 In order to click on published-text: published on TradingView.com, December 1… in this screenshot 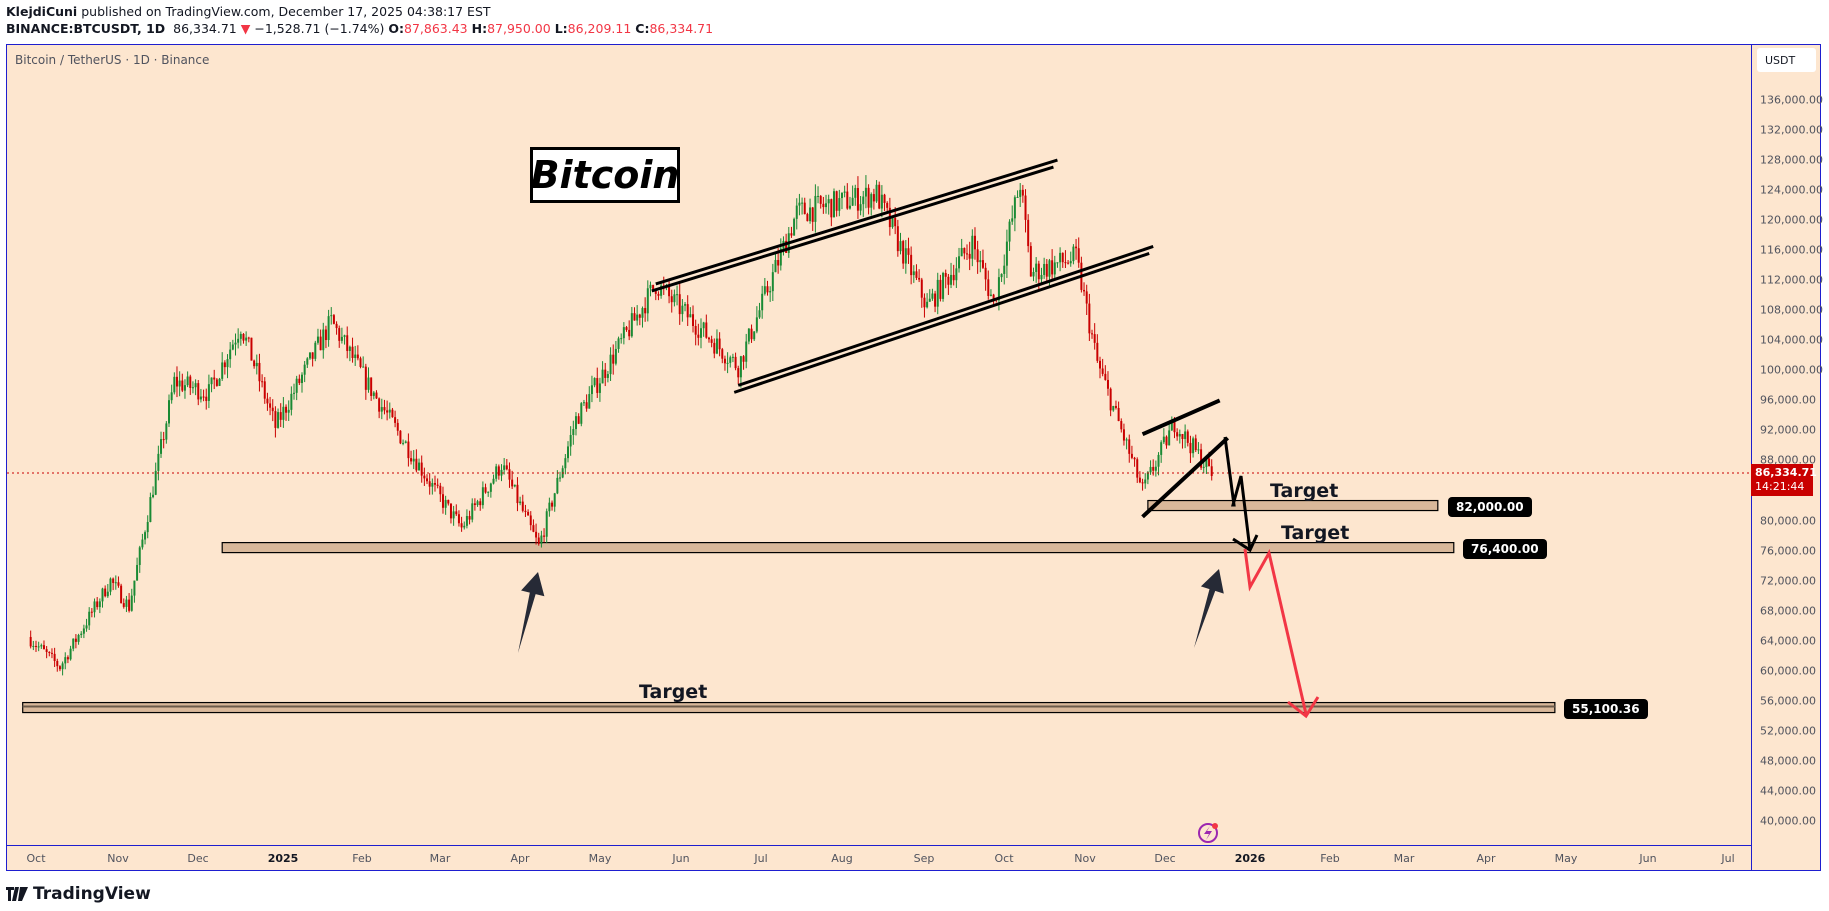, I will do `click(284, 11)`.